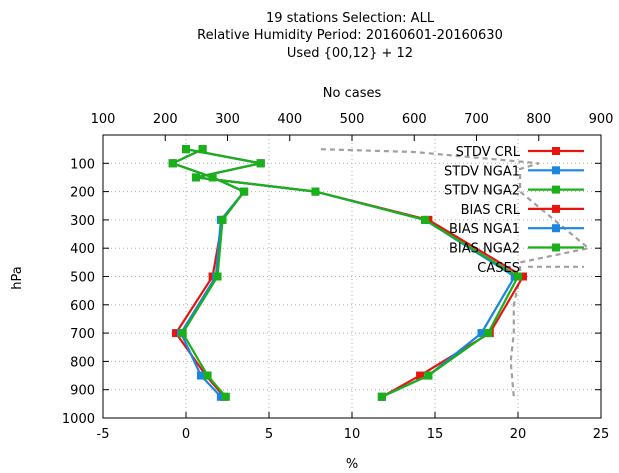 The image size is (619, 473). I want to click on series-line-stdv-nga2, so click(207, 273).